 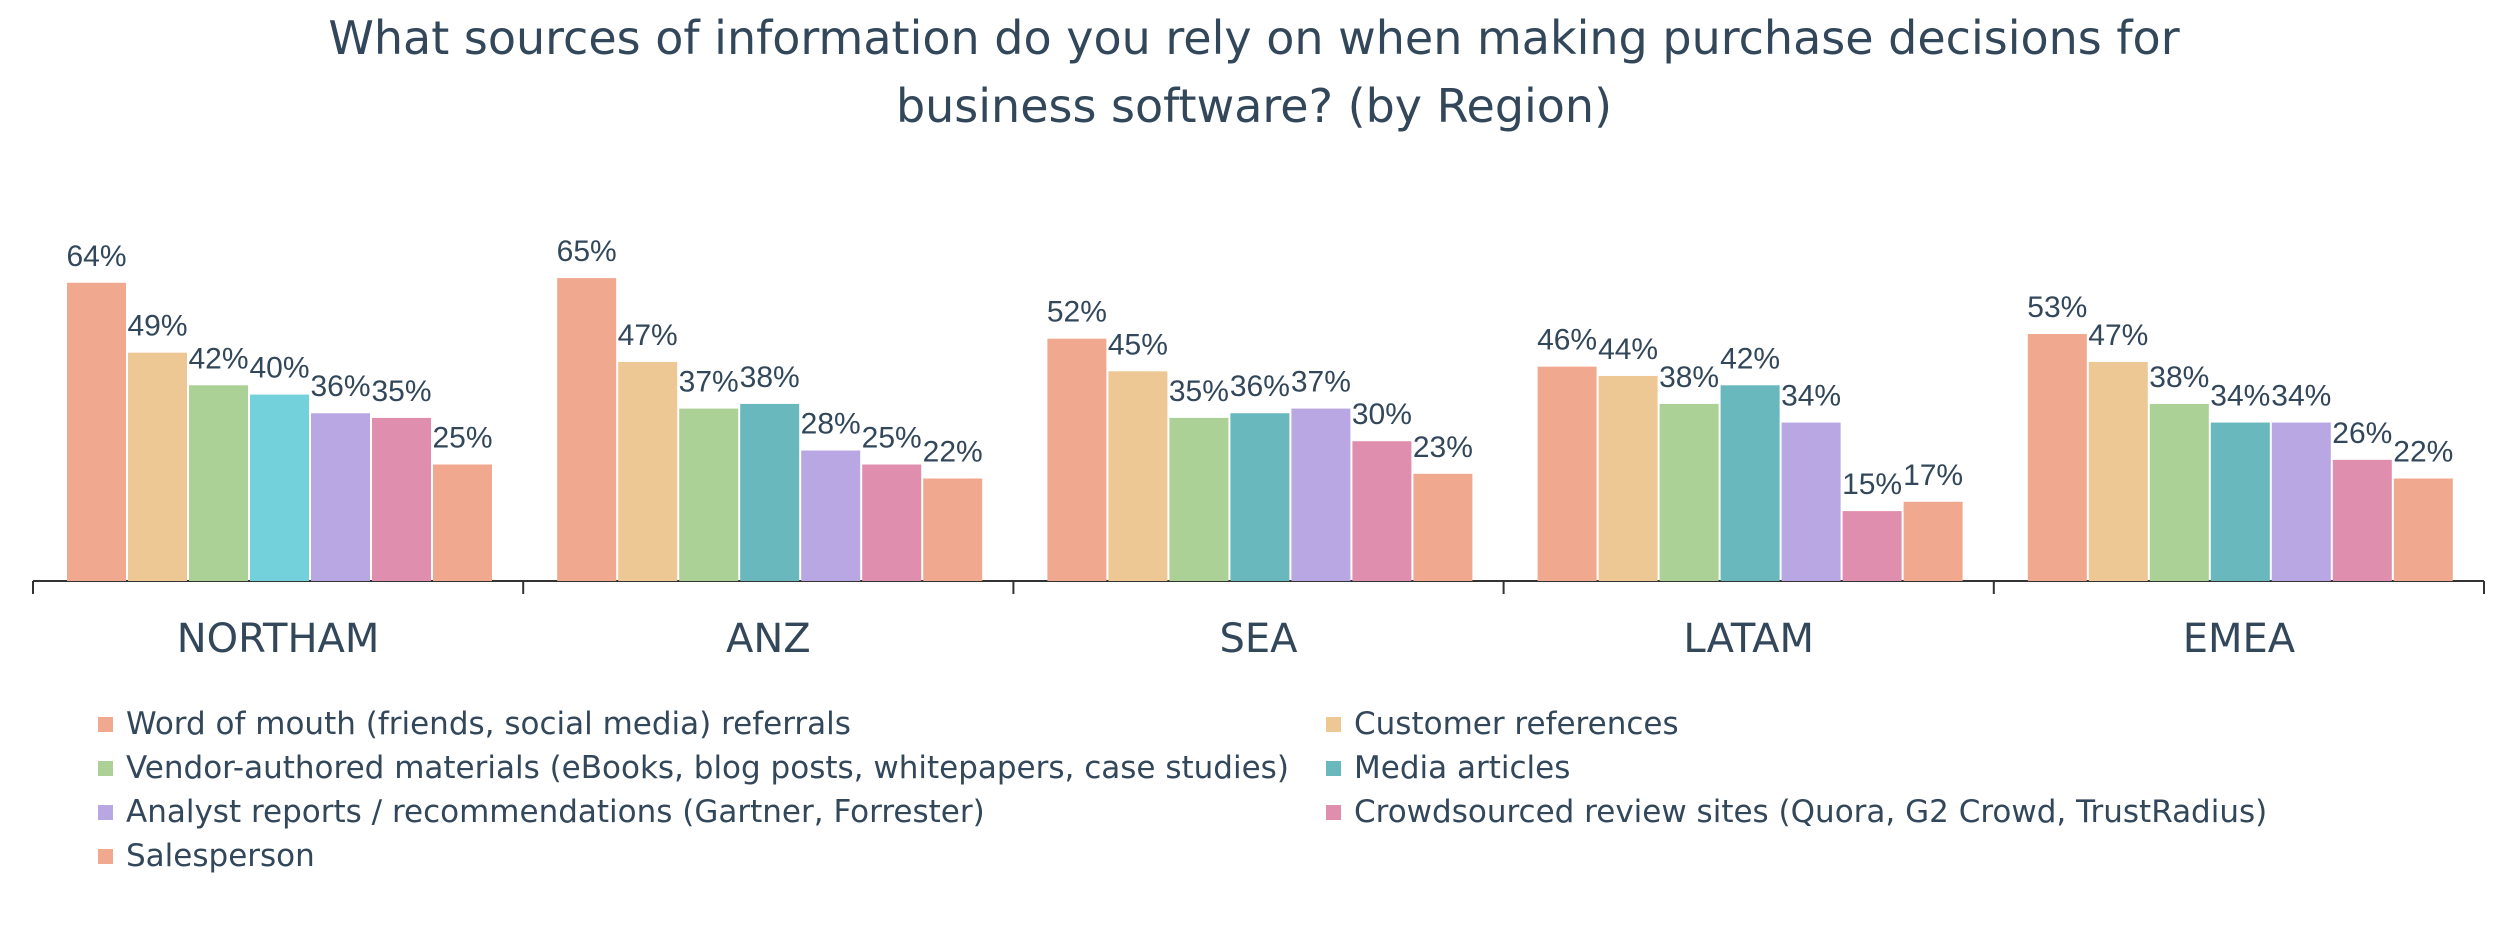 I want to click on x-tick-label: SEA, so click(x=1258, y=639).